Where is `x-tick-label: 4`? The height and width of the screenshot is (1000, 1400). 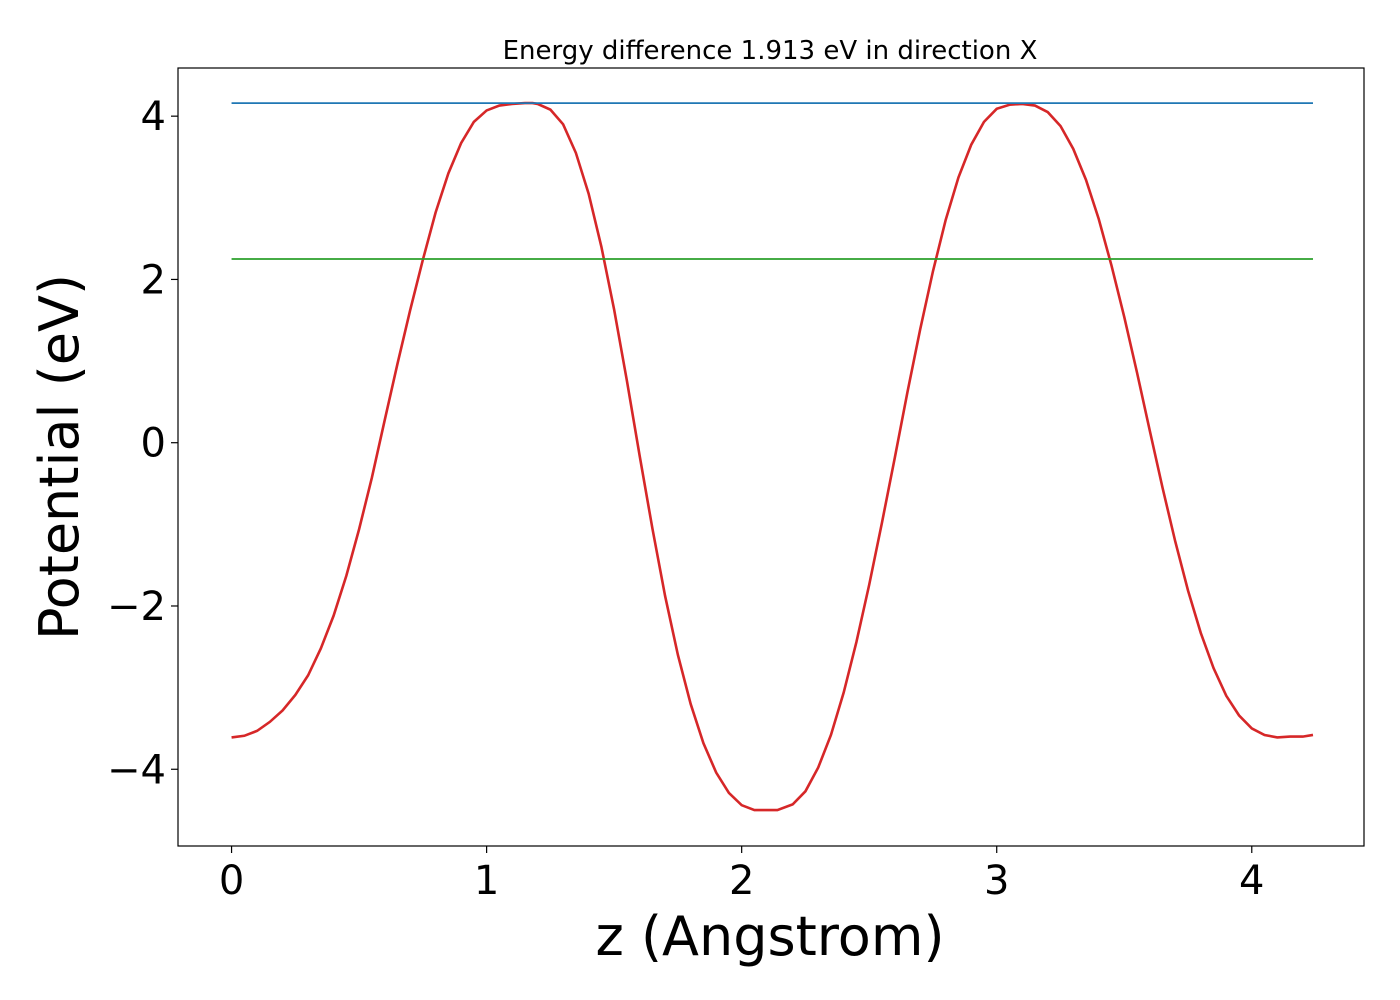 x-tick-label: 4 is located at coordinates (1251, 881).